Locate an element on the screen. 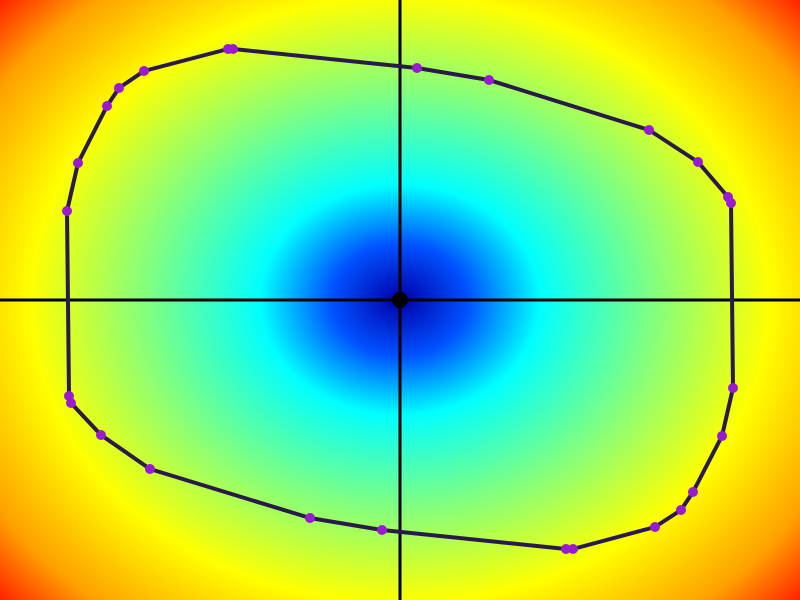 The height and width of the screenshot is (600, 800). origin-point is located at coordinates (400, 300).